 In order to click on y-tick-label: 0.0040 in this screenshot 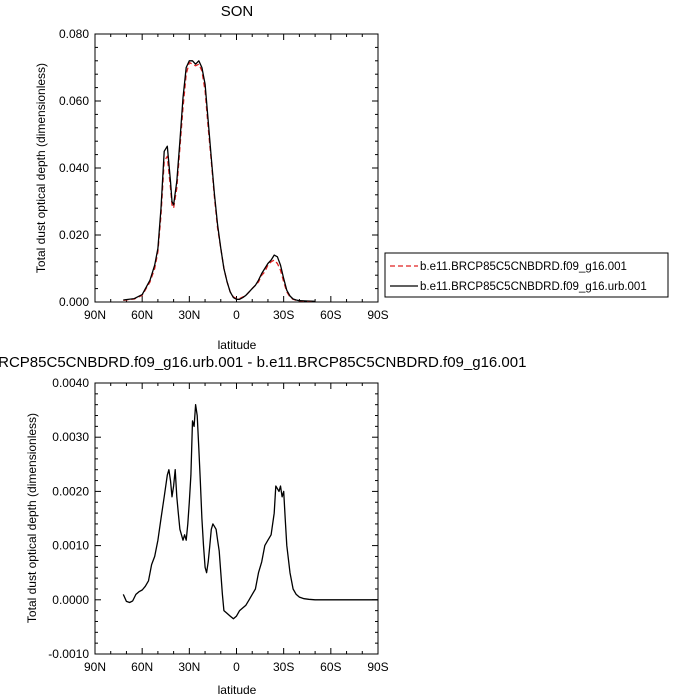, I will do `click(70, 383)`.